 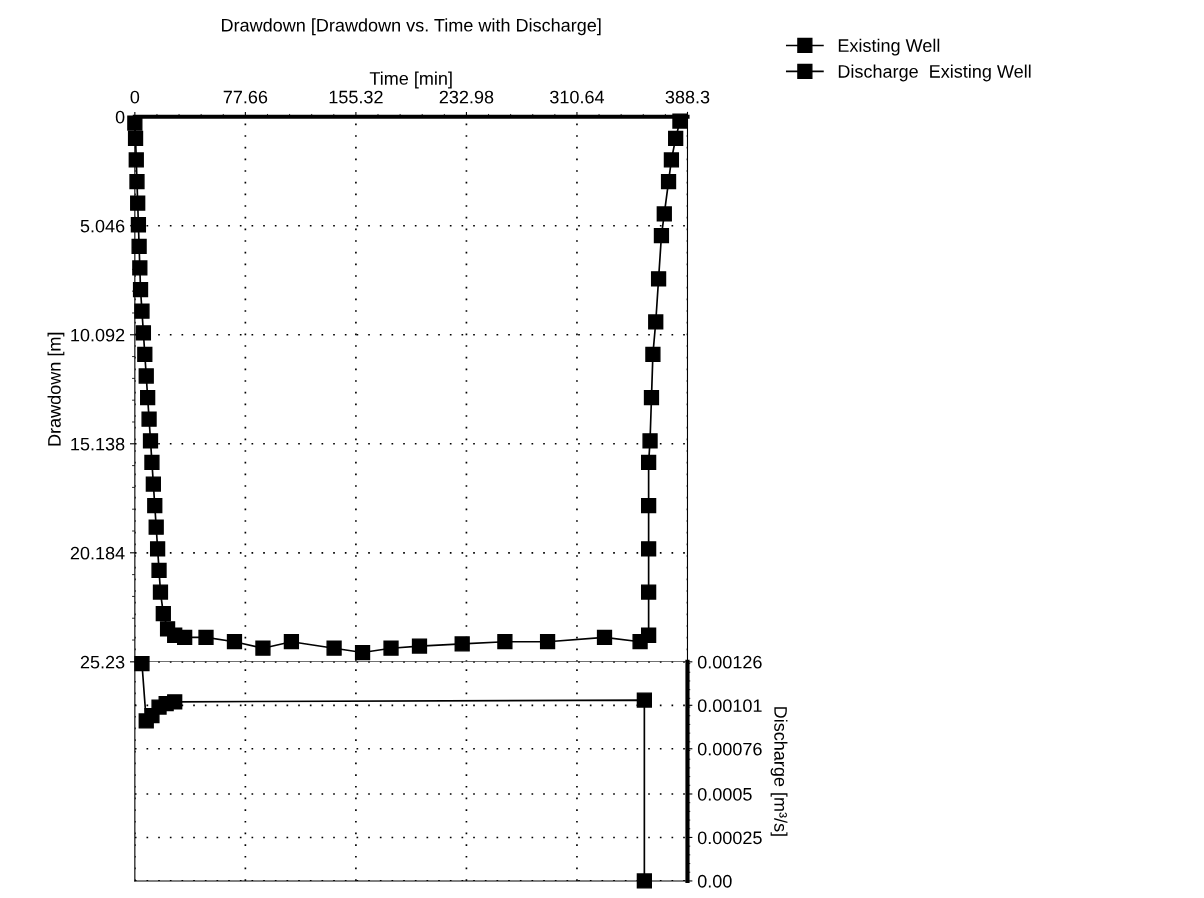 What do you see at coordinates (934, 73) in the screenshot?
I see `legend-label: Discharge Existing Well` at bounding box center [934, 73].